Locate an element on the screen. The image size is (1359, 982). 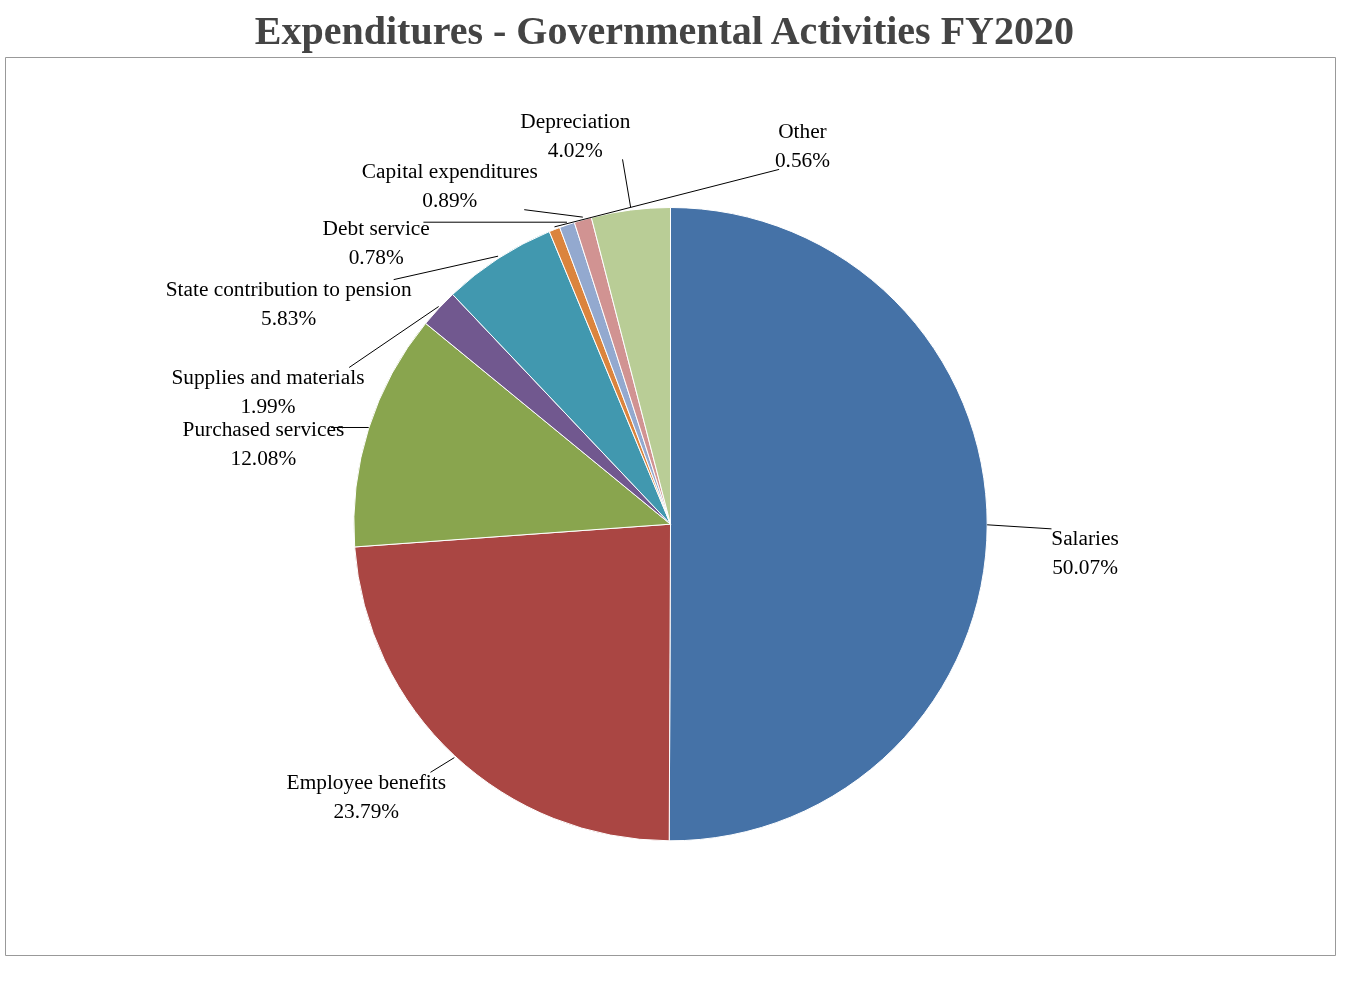
data-label: 23.79% is located at coordinates (366, 810).